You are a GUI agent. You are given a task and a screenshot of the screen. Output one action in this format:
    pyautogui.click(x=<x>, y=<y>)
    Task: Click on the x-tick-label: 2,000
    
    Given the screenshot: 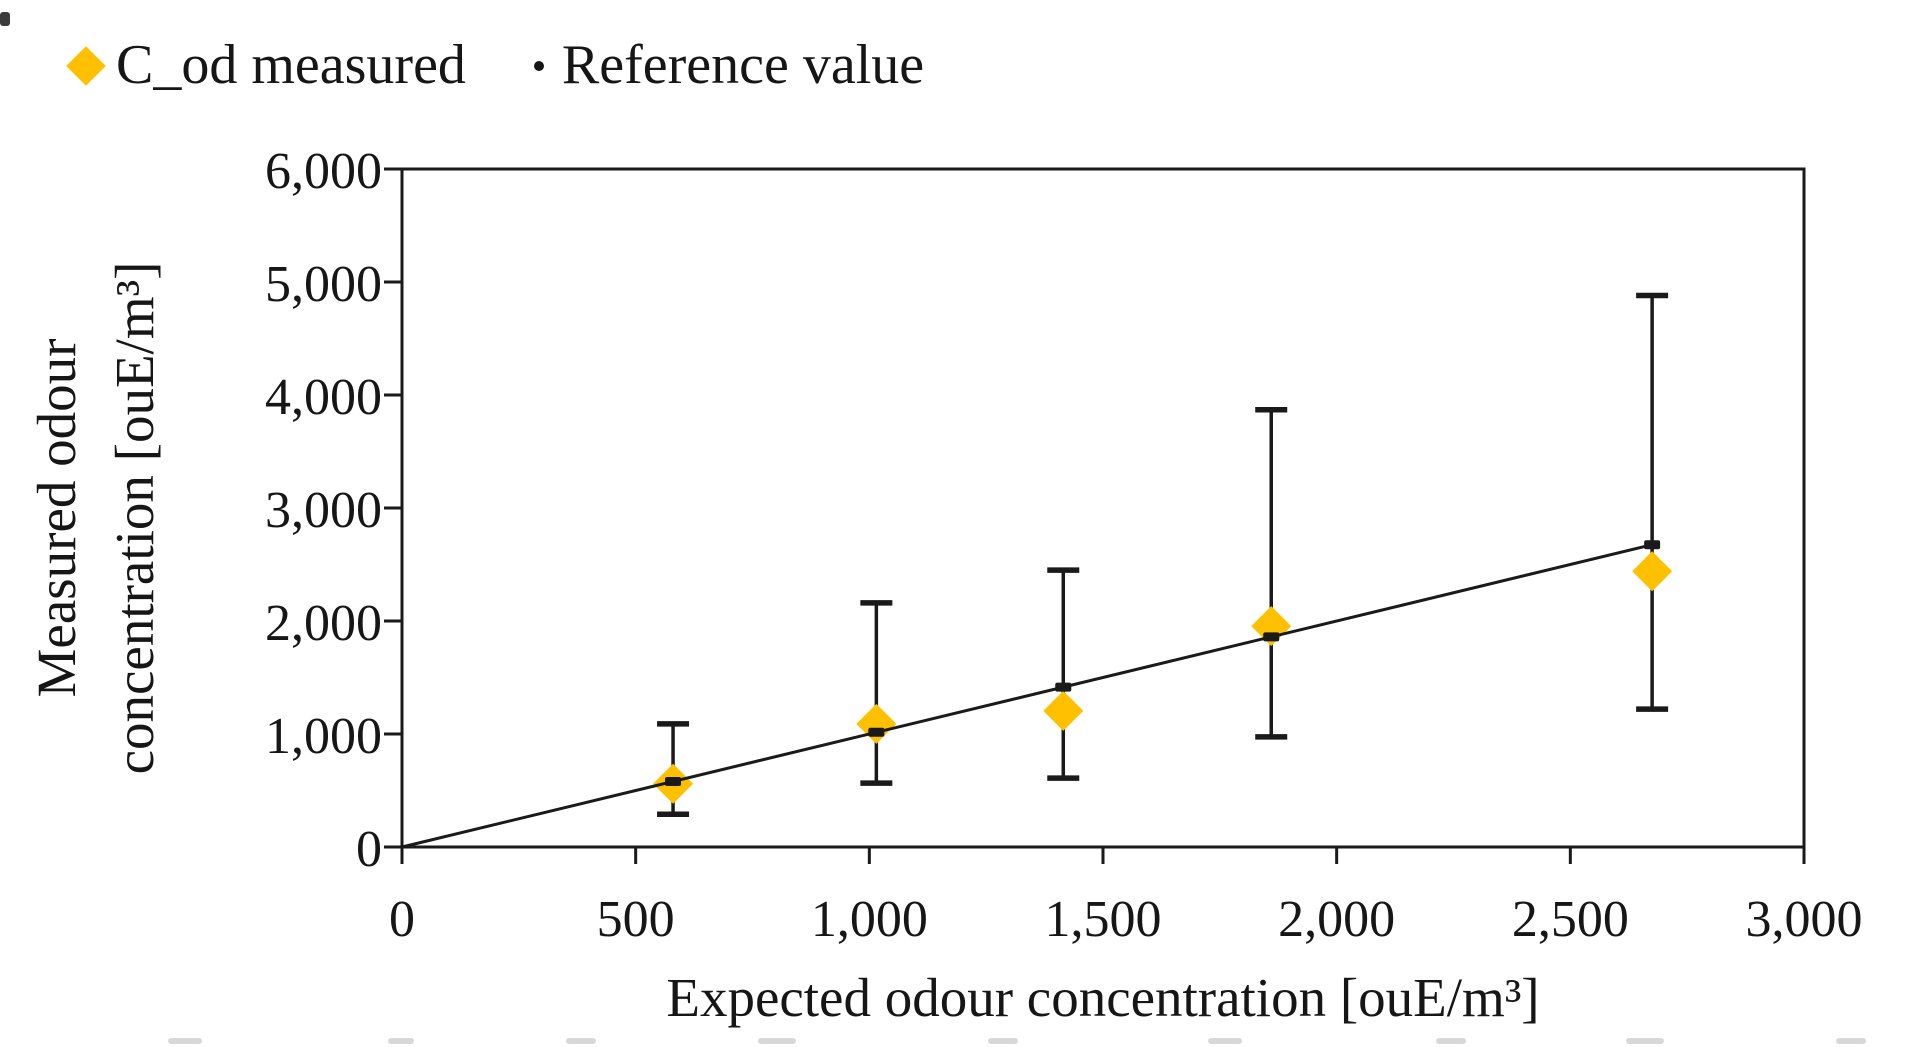 What is the action you would take?
    pyautogui.click(x=1336, y=919)
    